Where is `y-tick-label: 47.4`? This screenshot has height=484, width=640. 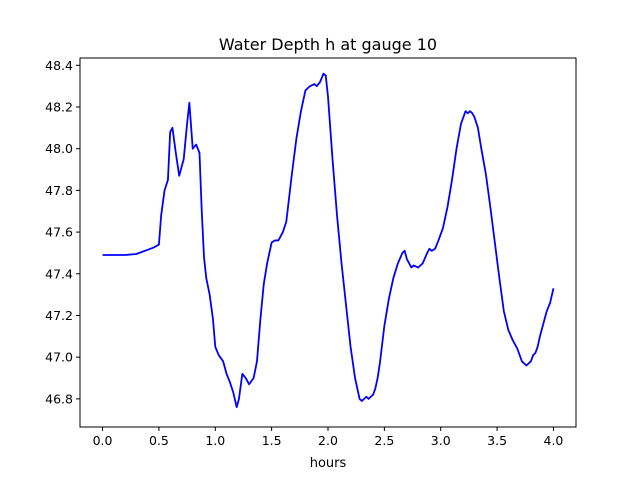 y-tick-label: 47.4 is located at coordinates (59, 273).